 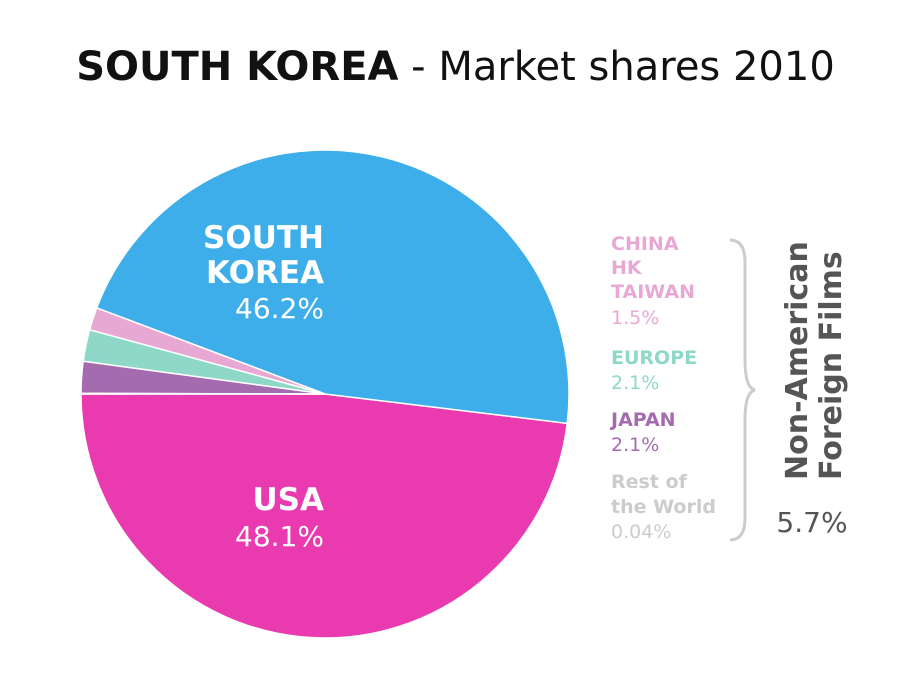 What do you see at coordinates (649, 482) in the screenshot?
I see `side-label-rest-line1: Rest of` at bounding box center [649, 482].